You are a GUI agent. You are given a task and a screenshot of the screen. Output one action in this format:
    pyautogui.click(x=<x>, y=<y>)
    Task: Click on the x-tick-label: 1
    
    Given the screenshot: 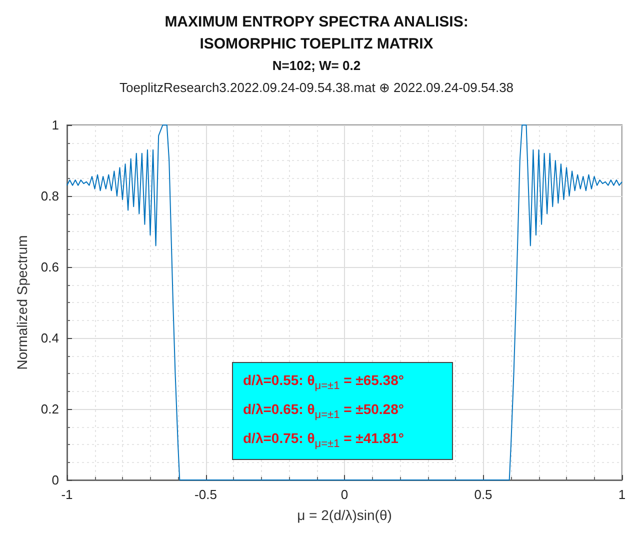 What is the action you would take?
    pyautogui.click(x=622, y=494)
    